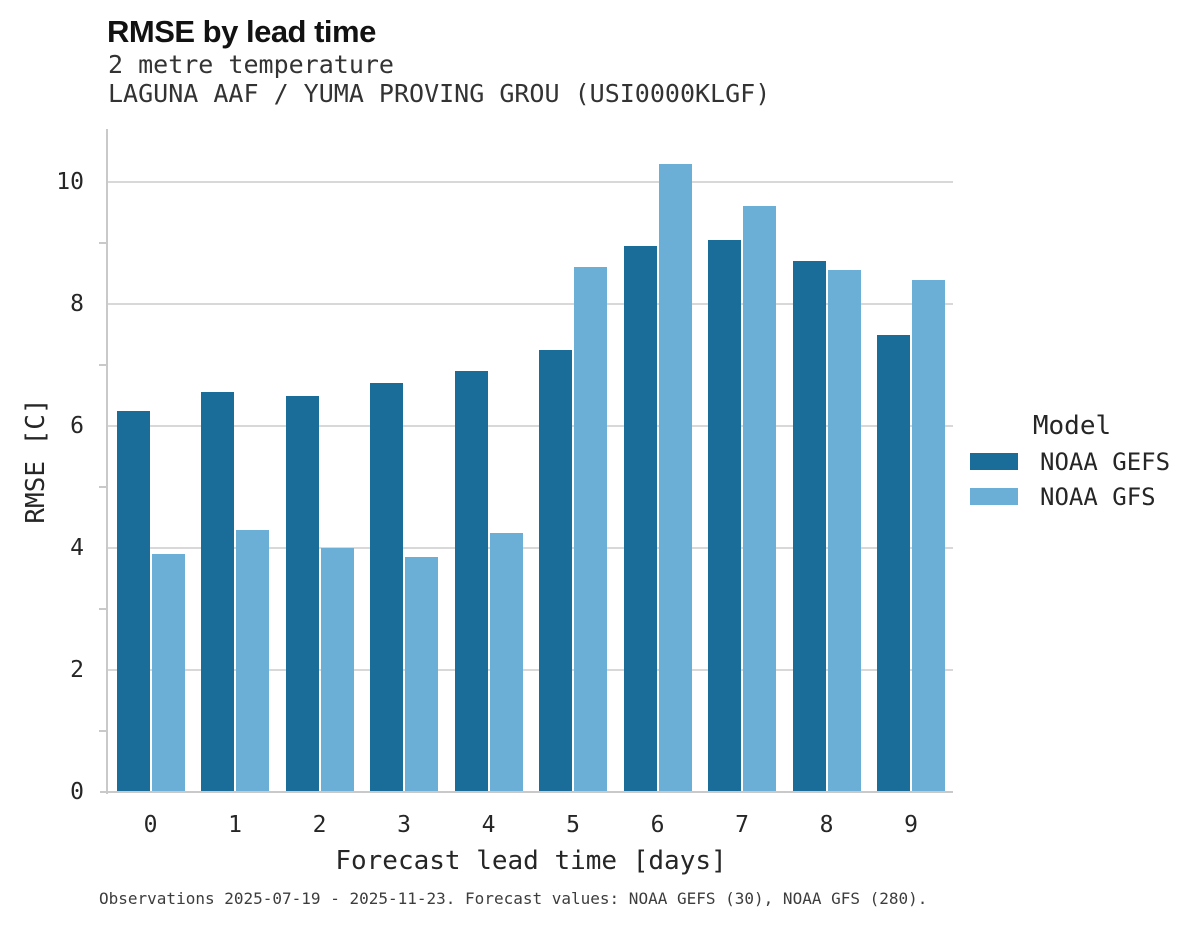 The height and width of the screenshot is (928, 1192). What do you see at coordinates (70, 182) in the screenshot?
I see `y-tick-label-10: 10` at bounding box center [70, 182].